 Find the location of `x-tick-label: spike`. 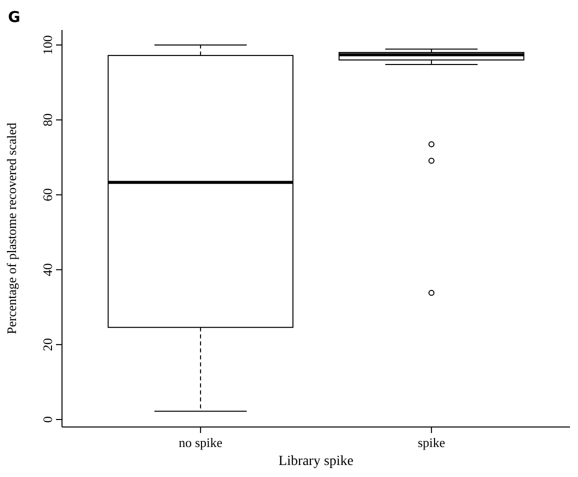

x-tick-label: spike is located at coordinates (432, 442).